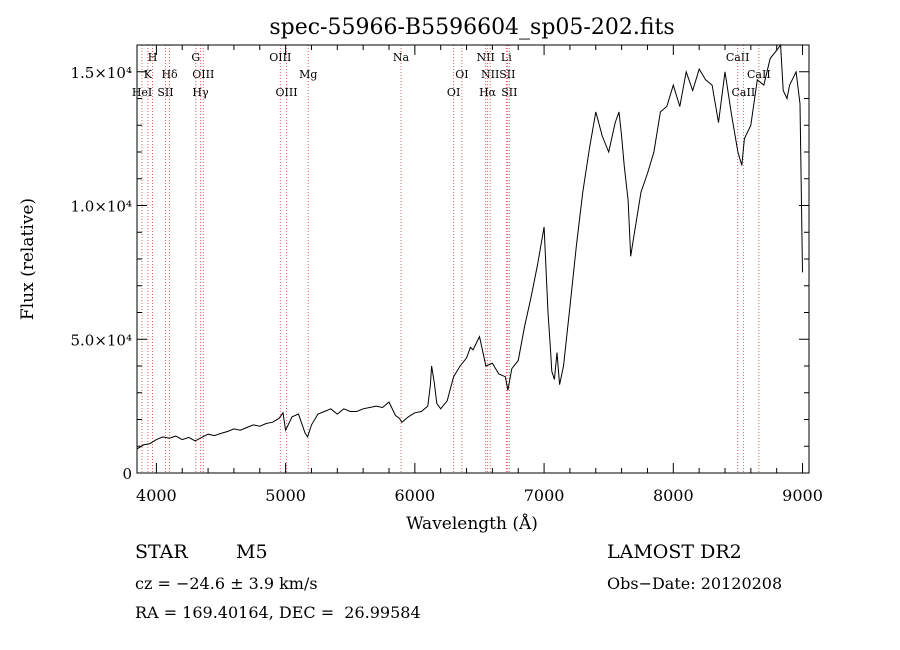 Image resolution: width=900 pixels, height=650 pixels. I want to click on object-subclass: M5, so click(252, 552).